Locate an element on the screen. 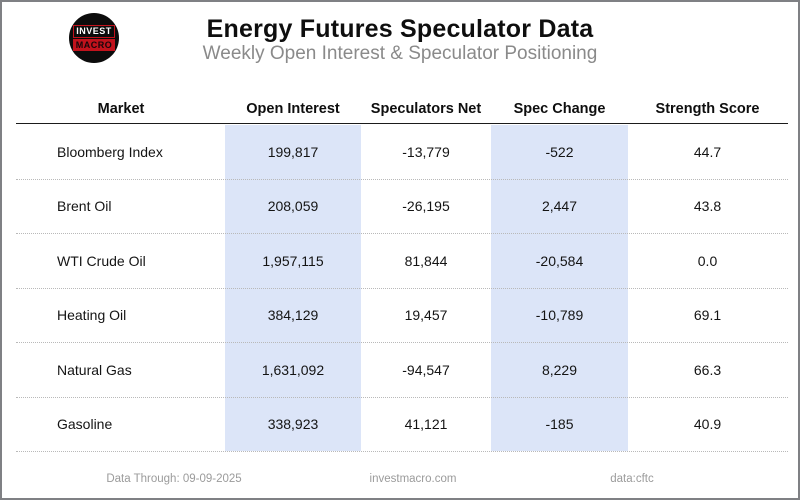 The image size is (800, 500). cell-market: Bloomberg Index is located at coordinates (110, 152).